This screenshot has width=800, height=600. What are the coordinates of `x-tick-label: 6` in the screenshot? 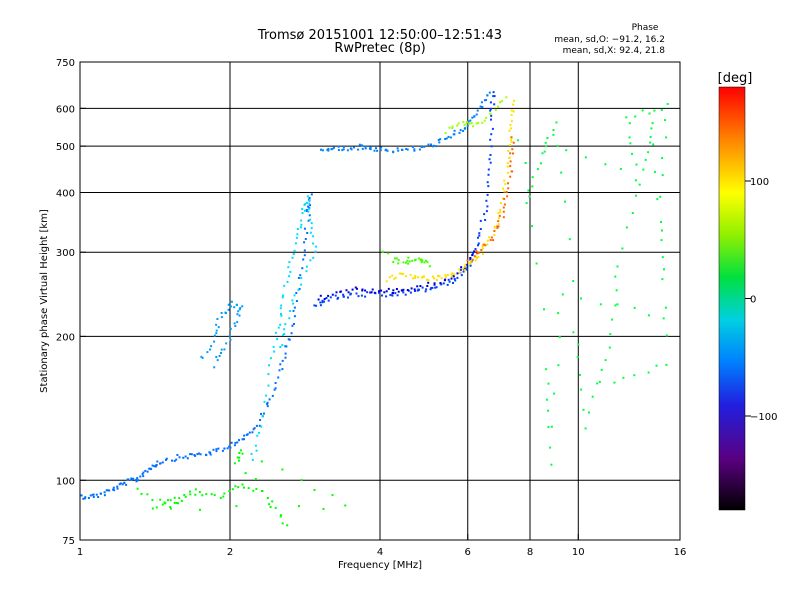 It's located at (468, 552).